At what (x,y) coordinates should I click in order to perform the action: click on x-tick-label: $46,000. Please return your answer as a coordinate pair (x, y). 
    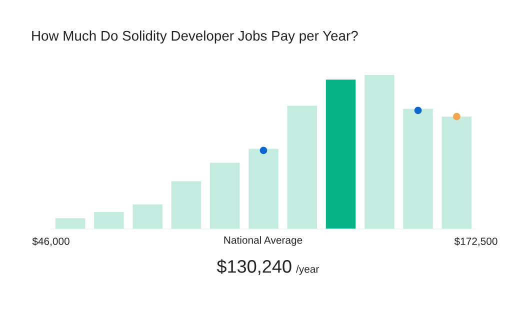
    Looking at the image, I should click on (51, 241).